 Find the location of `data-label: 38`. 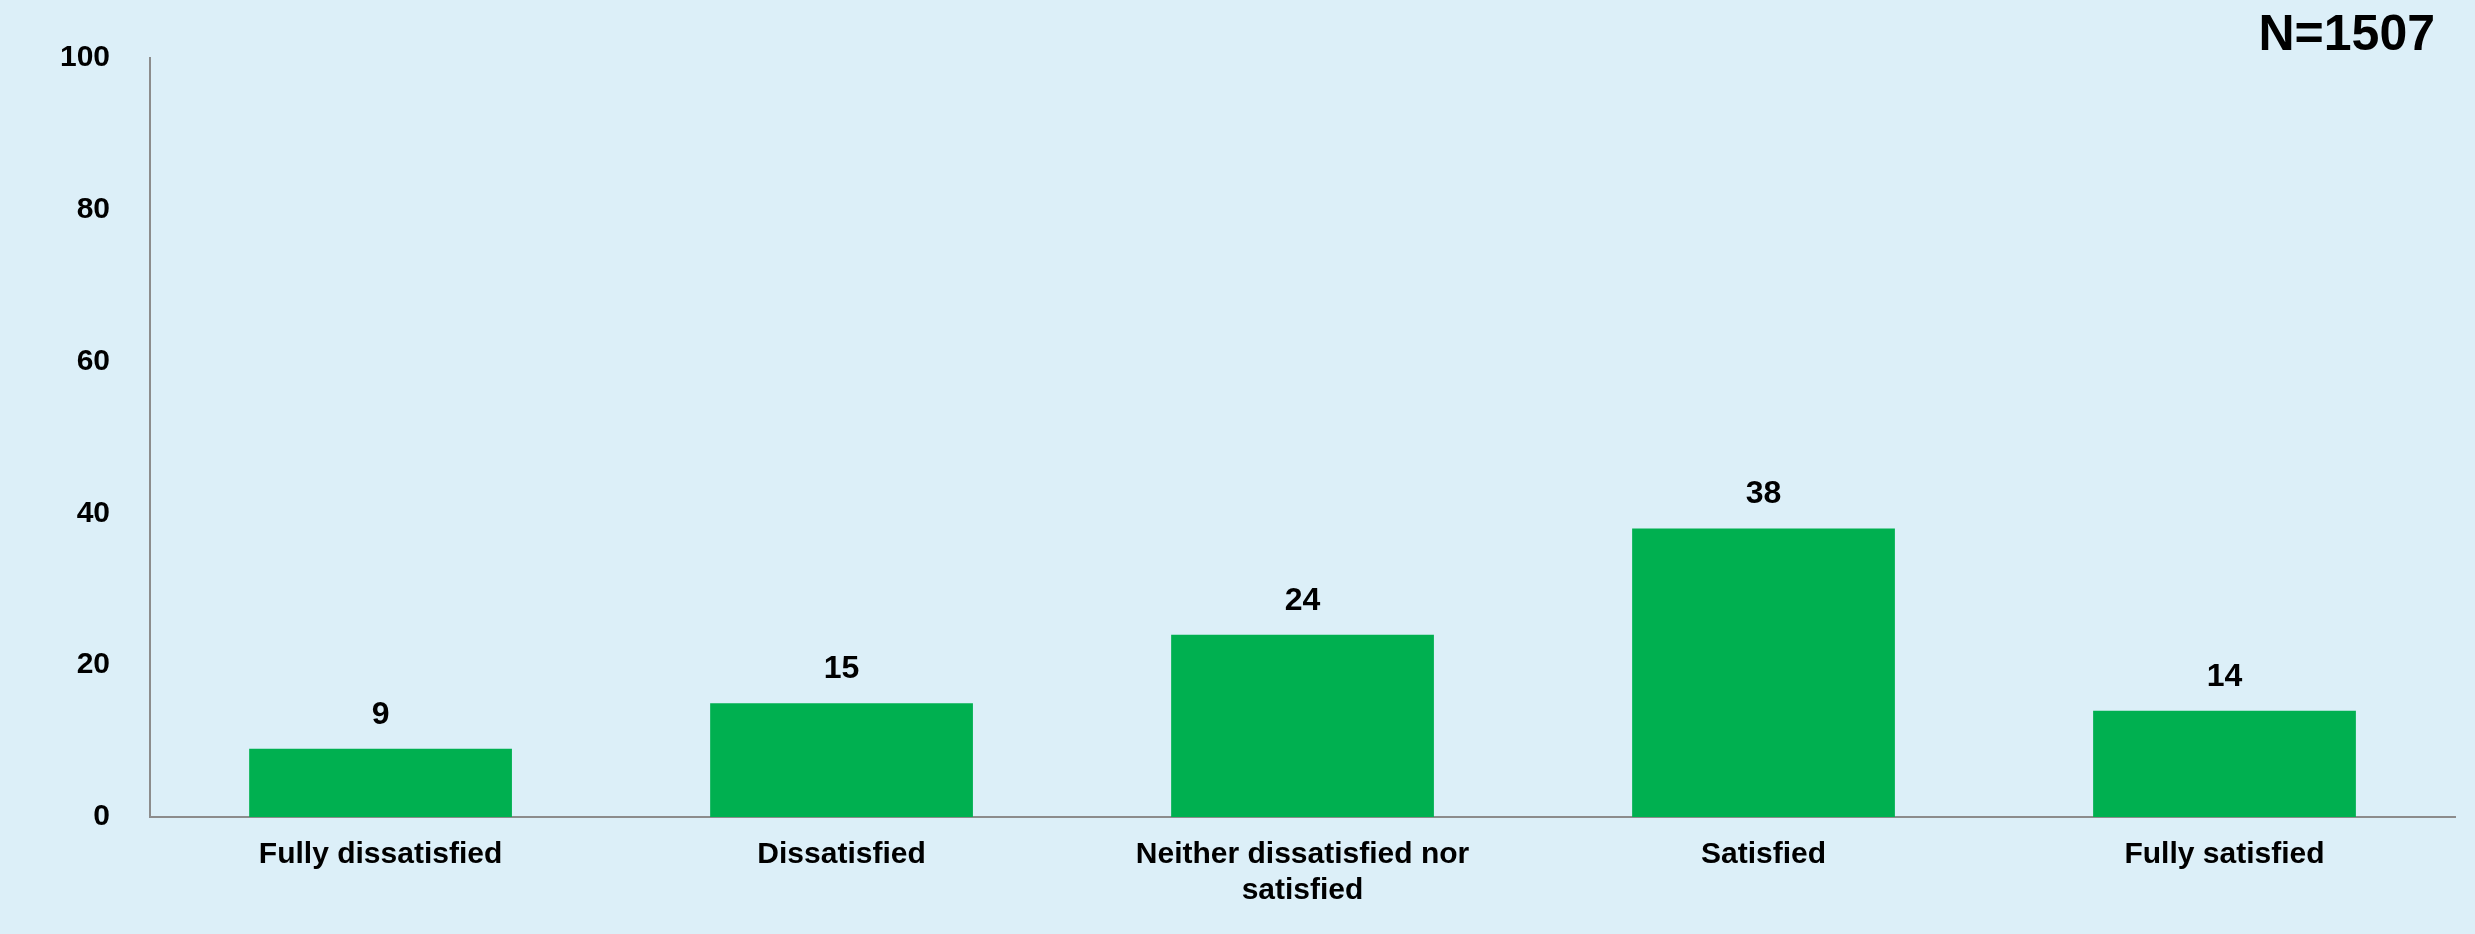

data-label: 38 is located at coordinates (1763, 492).